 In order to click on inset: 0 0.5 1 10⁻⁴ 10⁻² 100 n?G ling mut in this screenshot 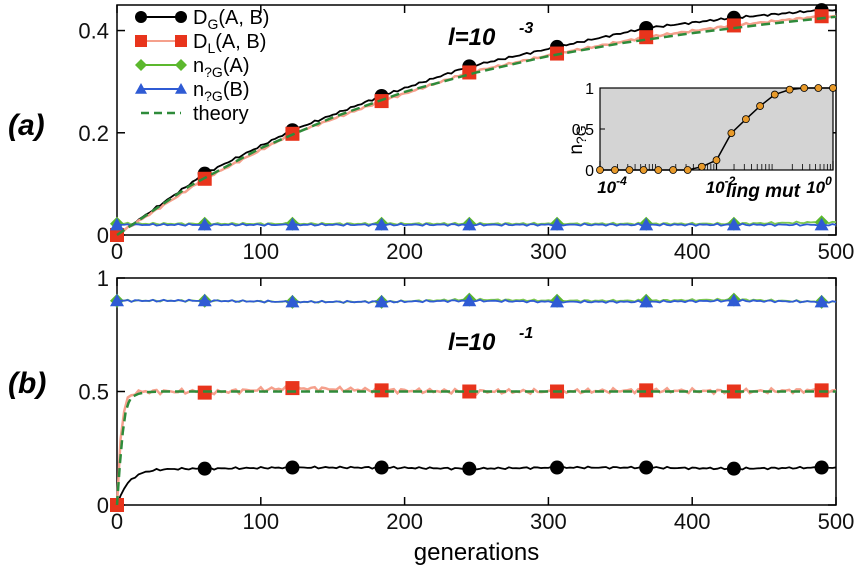, I will do `click(701, 141)`.